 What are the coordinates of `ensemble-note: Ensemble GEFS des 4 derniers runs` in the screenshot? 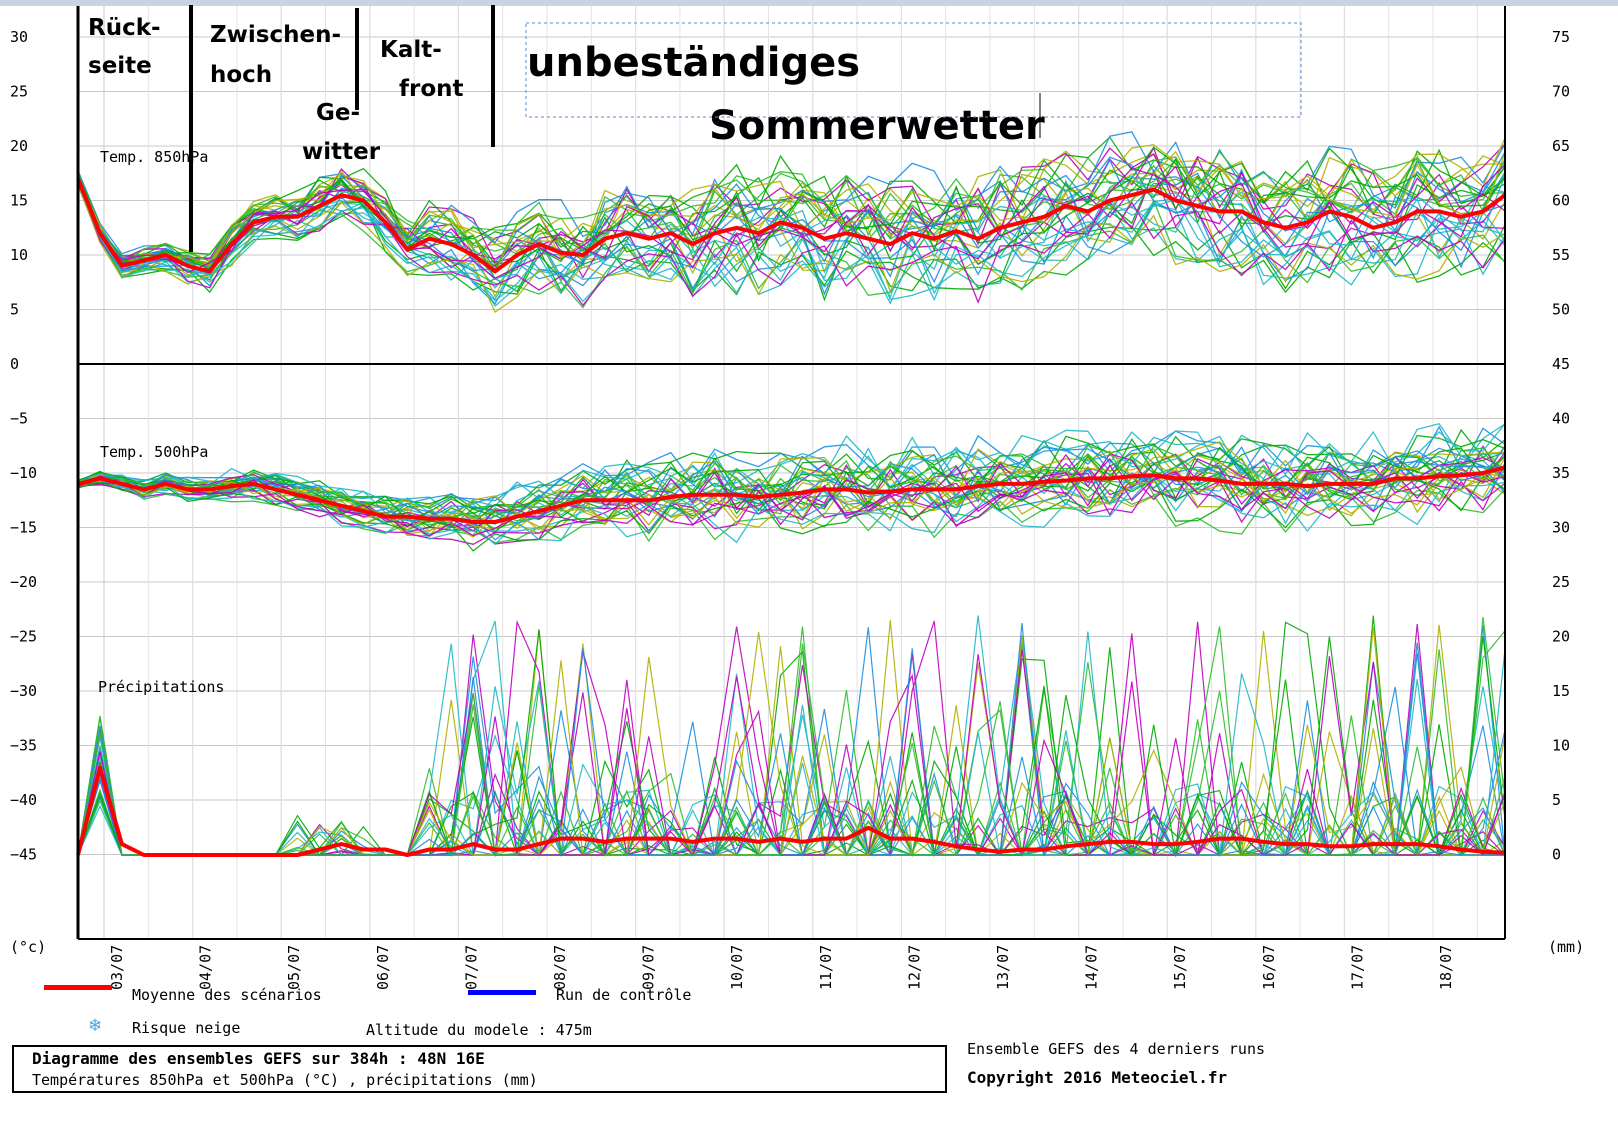 It's located at (1116, 1049).